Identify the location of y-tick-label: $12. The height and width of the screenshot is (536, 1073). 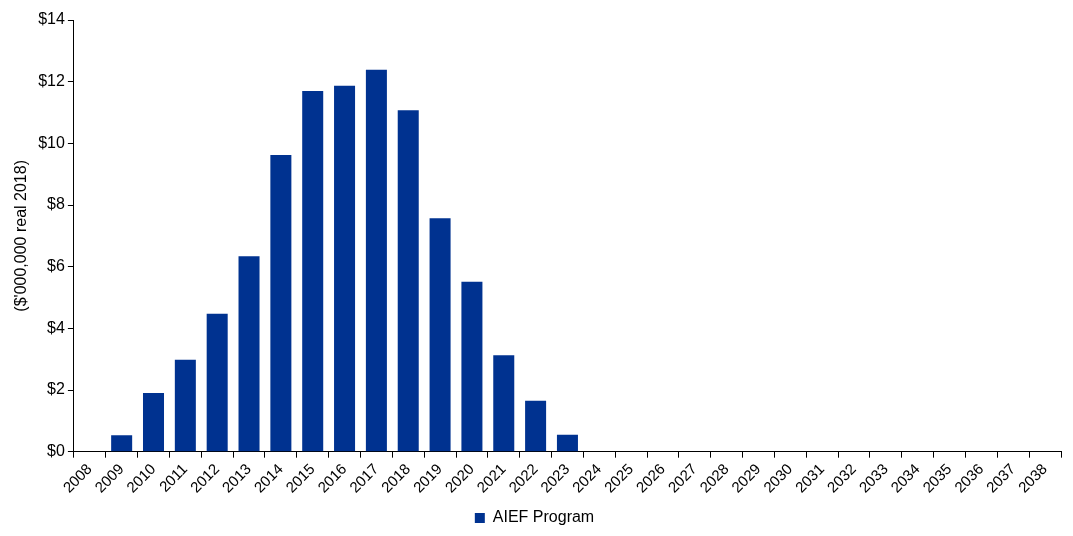
(51, 81).